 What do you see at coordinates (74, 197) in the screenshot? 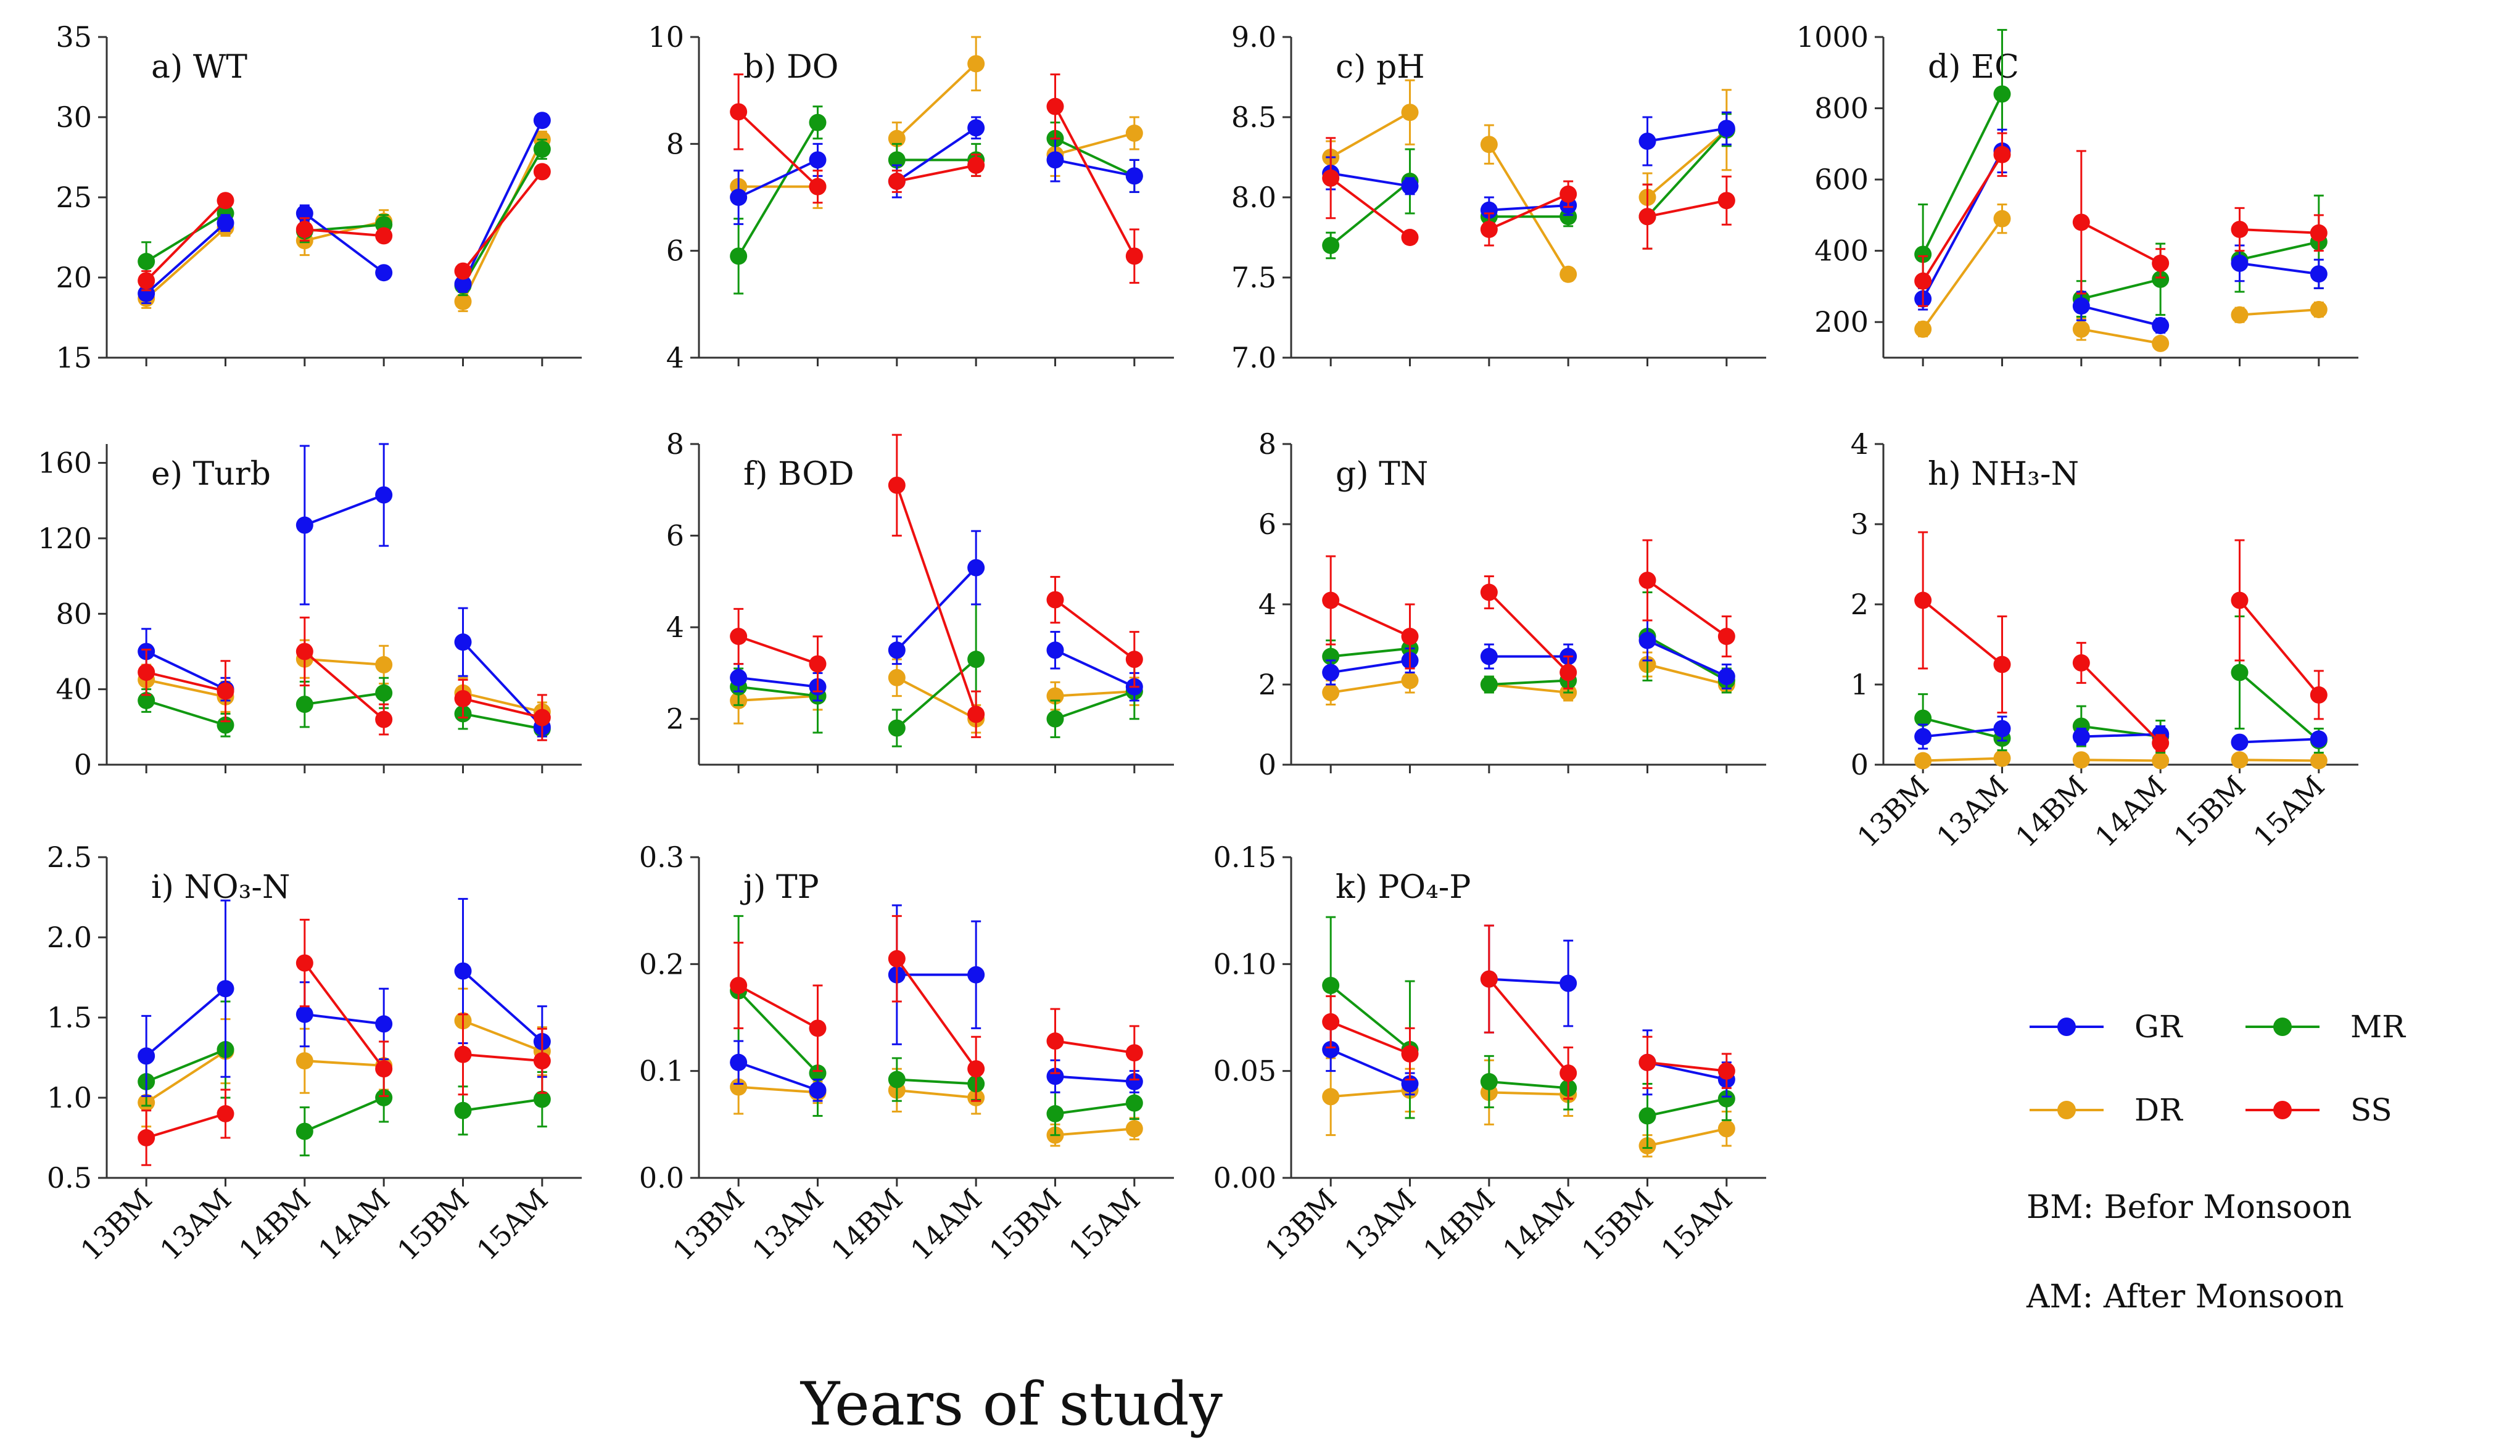
I see `y-tick-label: 25` at bounding box center [74, 197].